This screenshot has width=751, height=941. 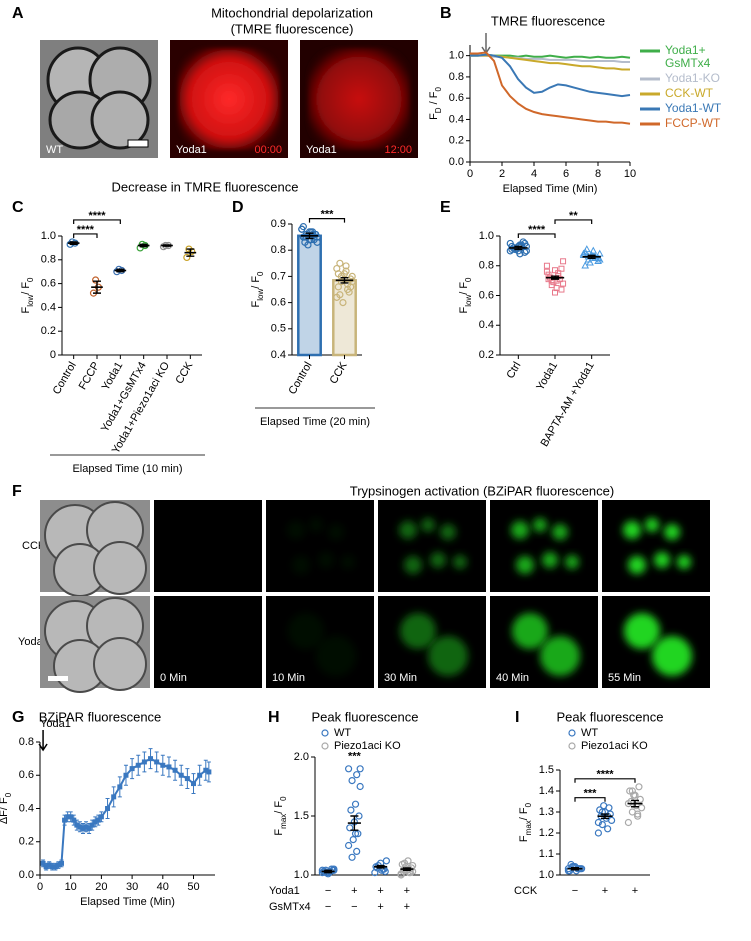 I want to click on panel-letter: I, so click(x=517, y=717).